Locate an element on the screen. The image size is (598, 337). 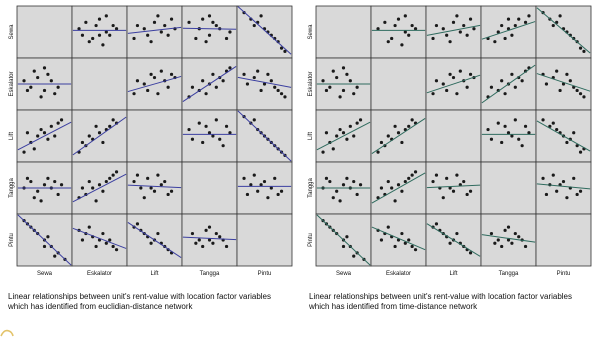
y-axis-label: Eskalator is located at coordinates (12, 83).